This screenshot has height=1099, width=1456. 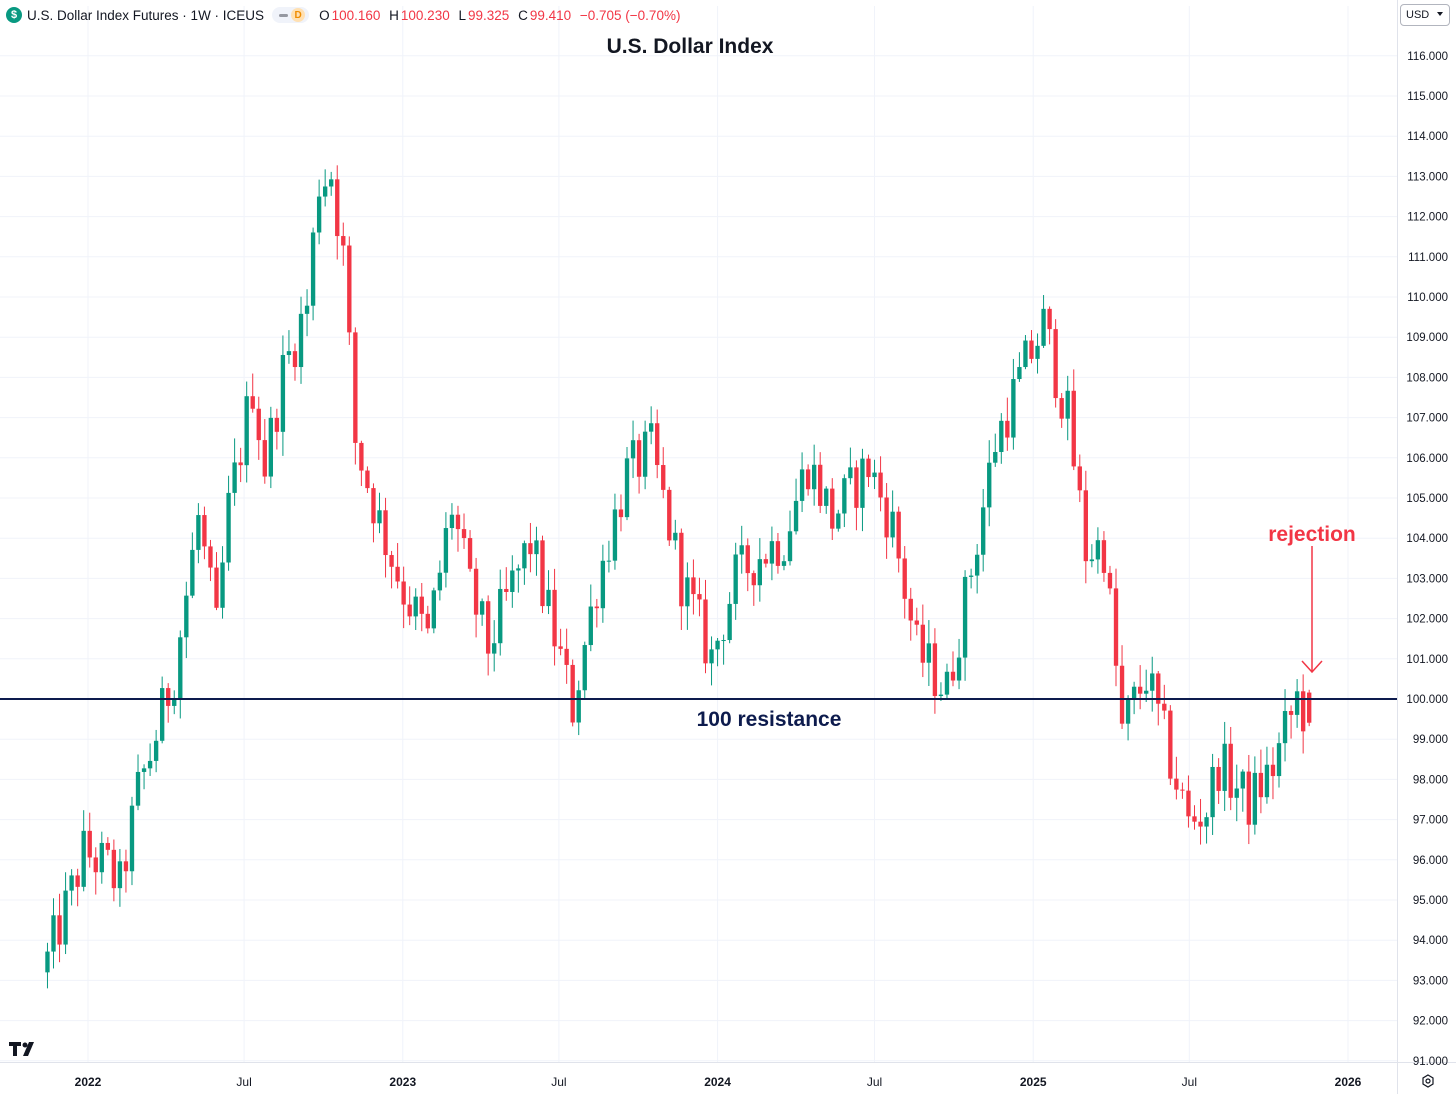 I want to click on chevron-down-icon, so click(x=1440, y=14).